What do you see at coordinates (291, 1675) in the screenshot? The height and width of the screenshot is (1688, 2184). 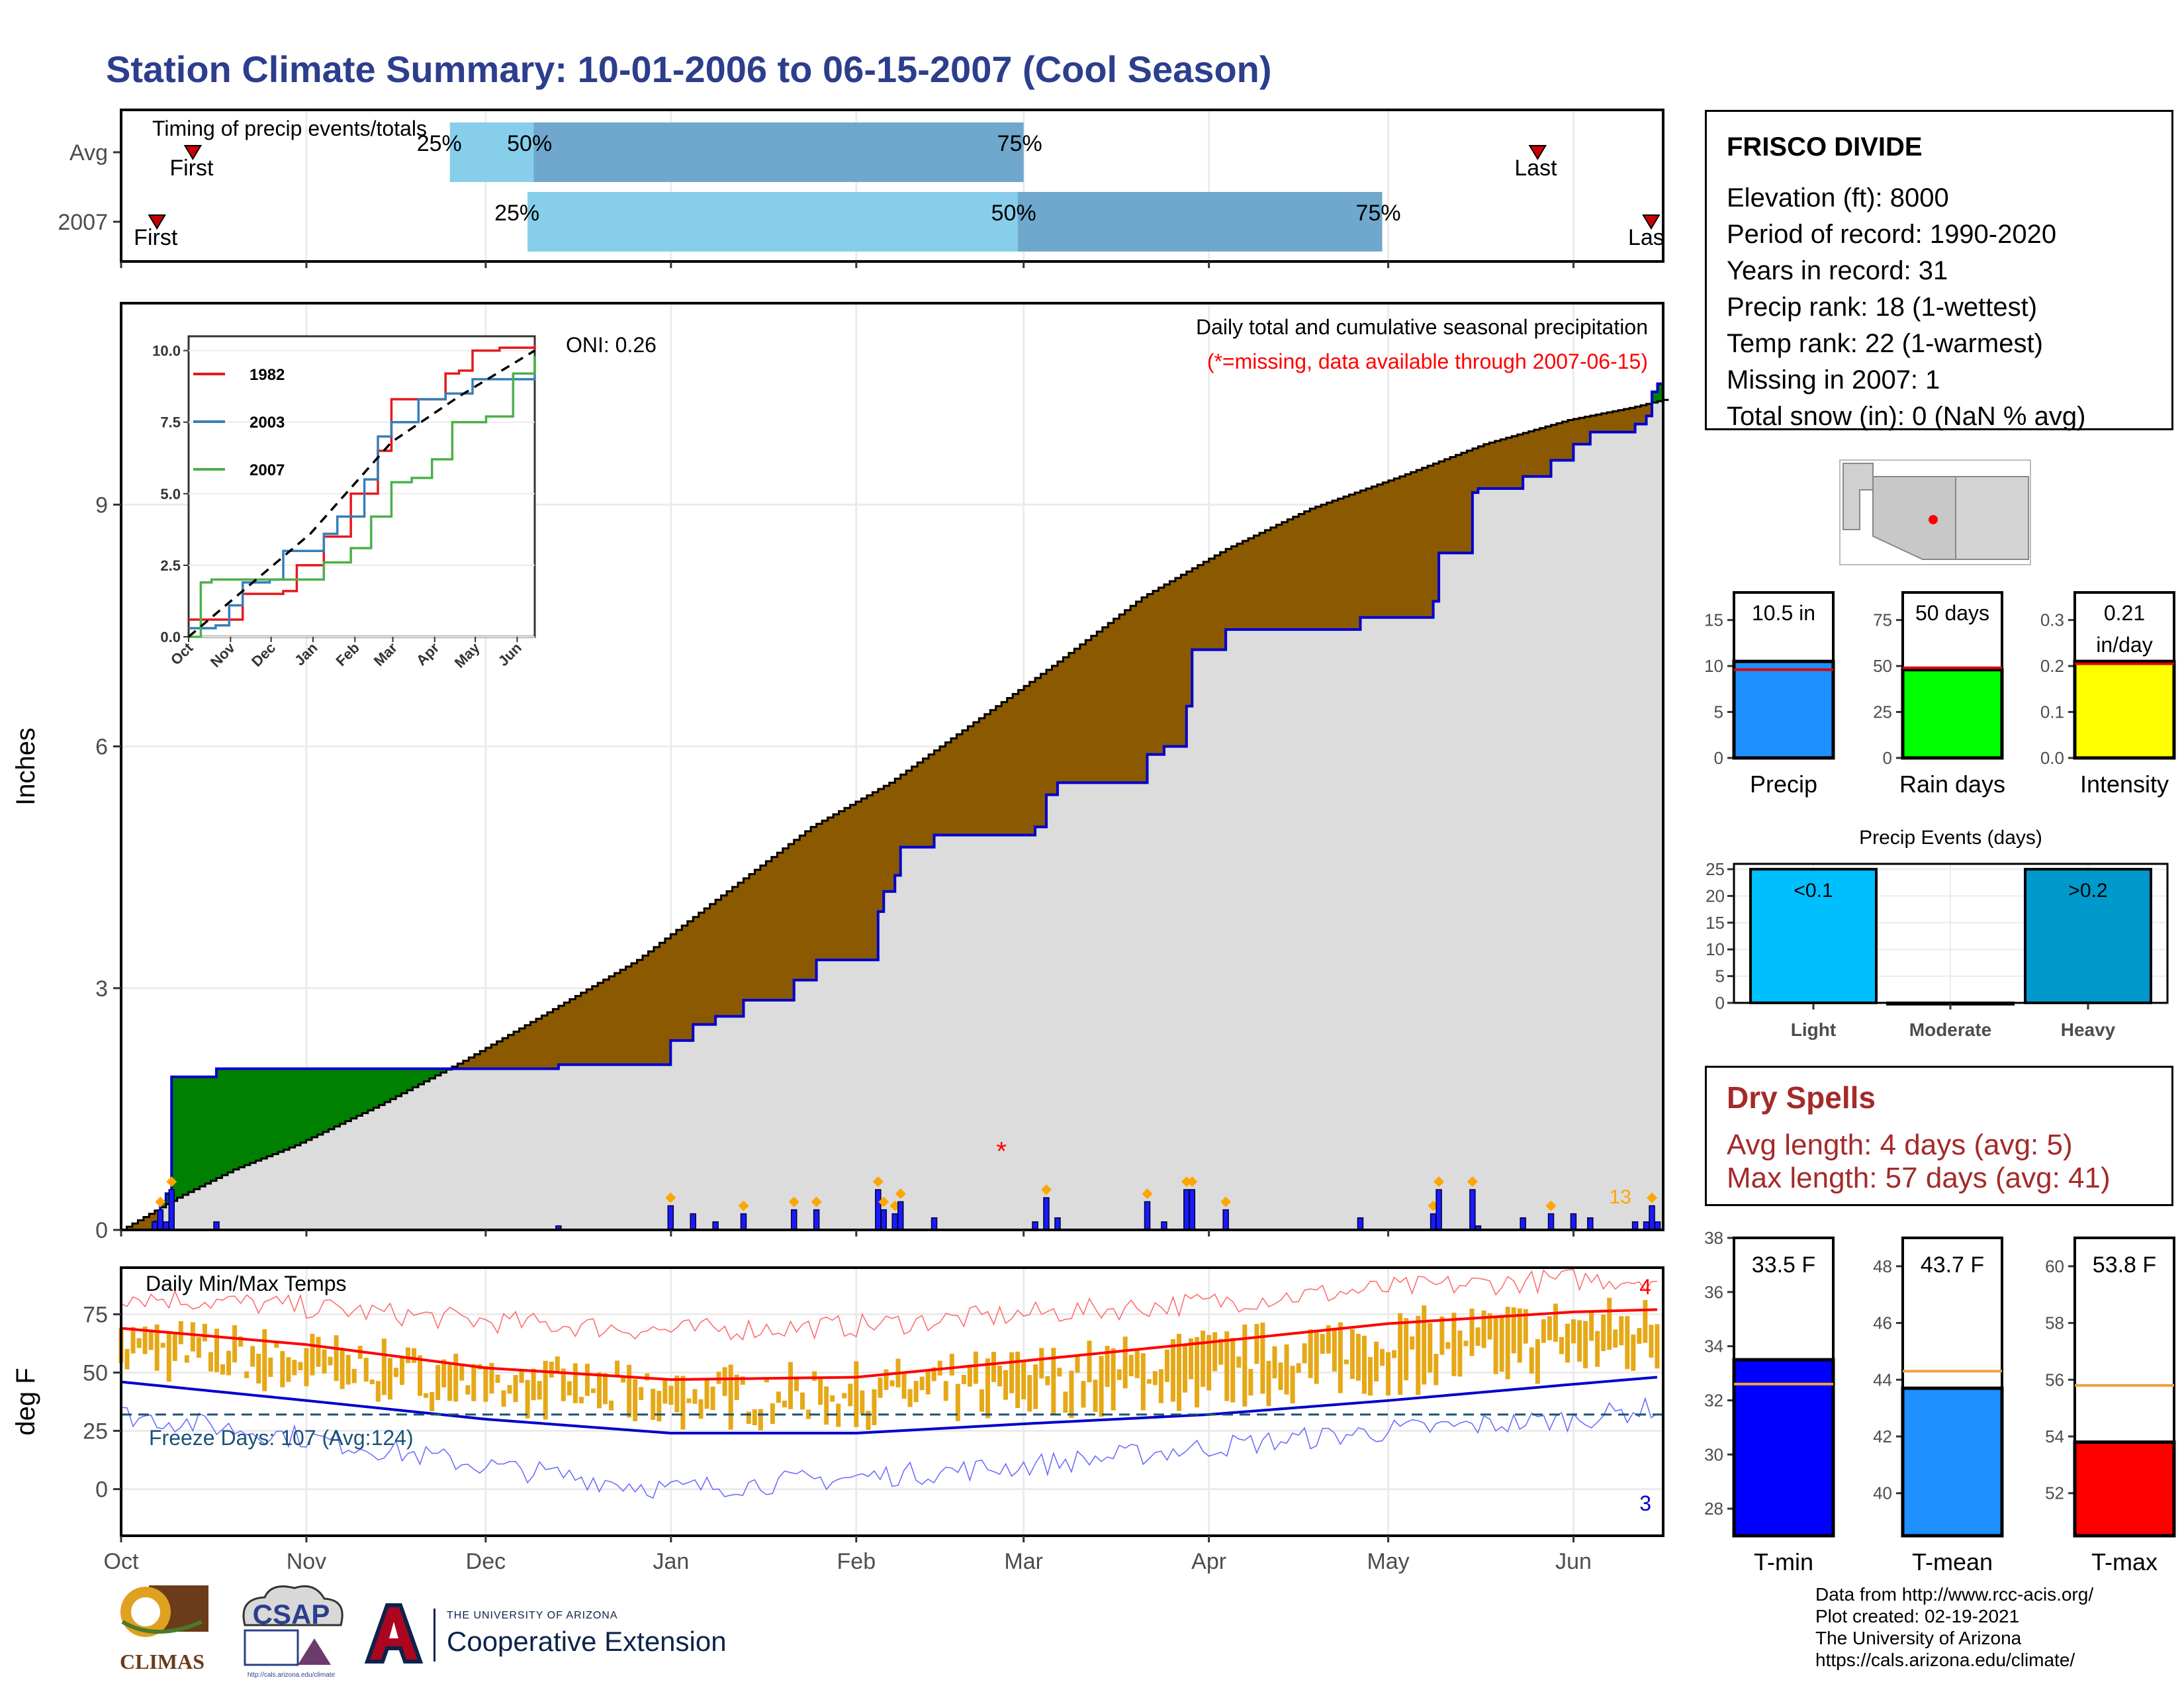 I see `csap-logo-url: http://cals.arizona.edu/climate` at bounding box center [291, 1675].